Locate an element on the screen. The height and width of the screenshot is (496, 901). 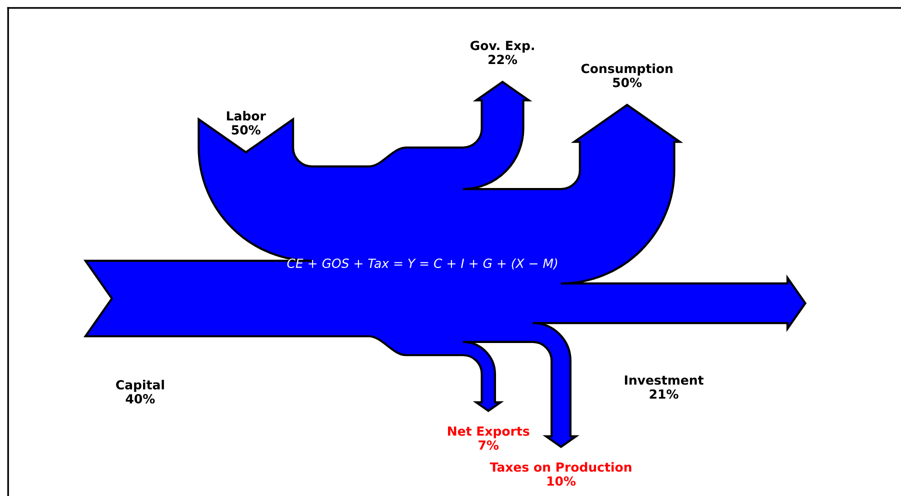
data-label: 21% is located at coordinates (664, 394).